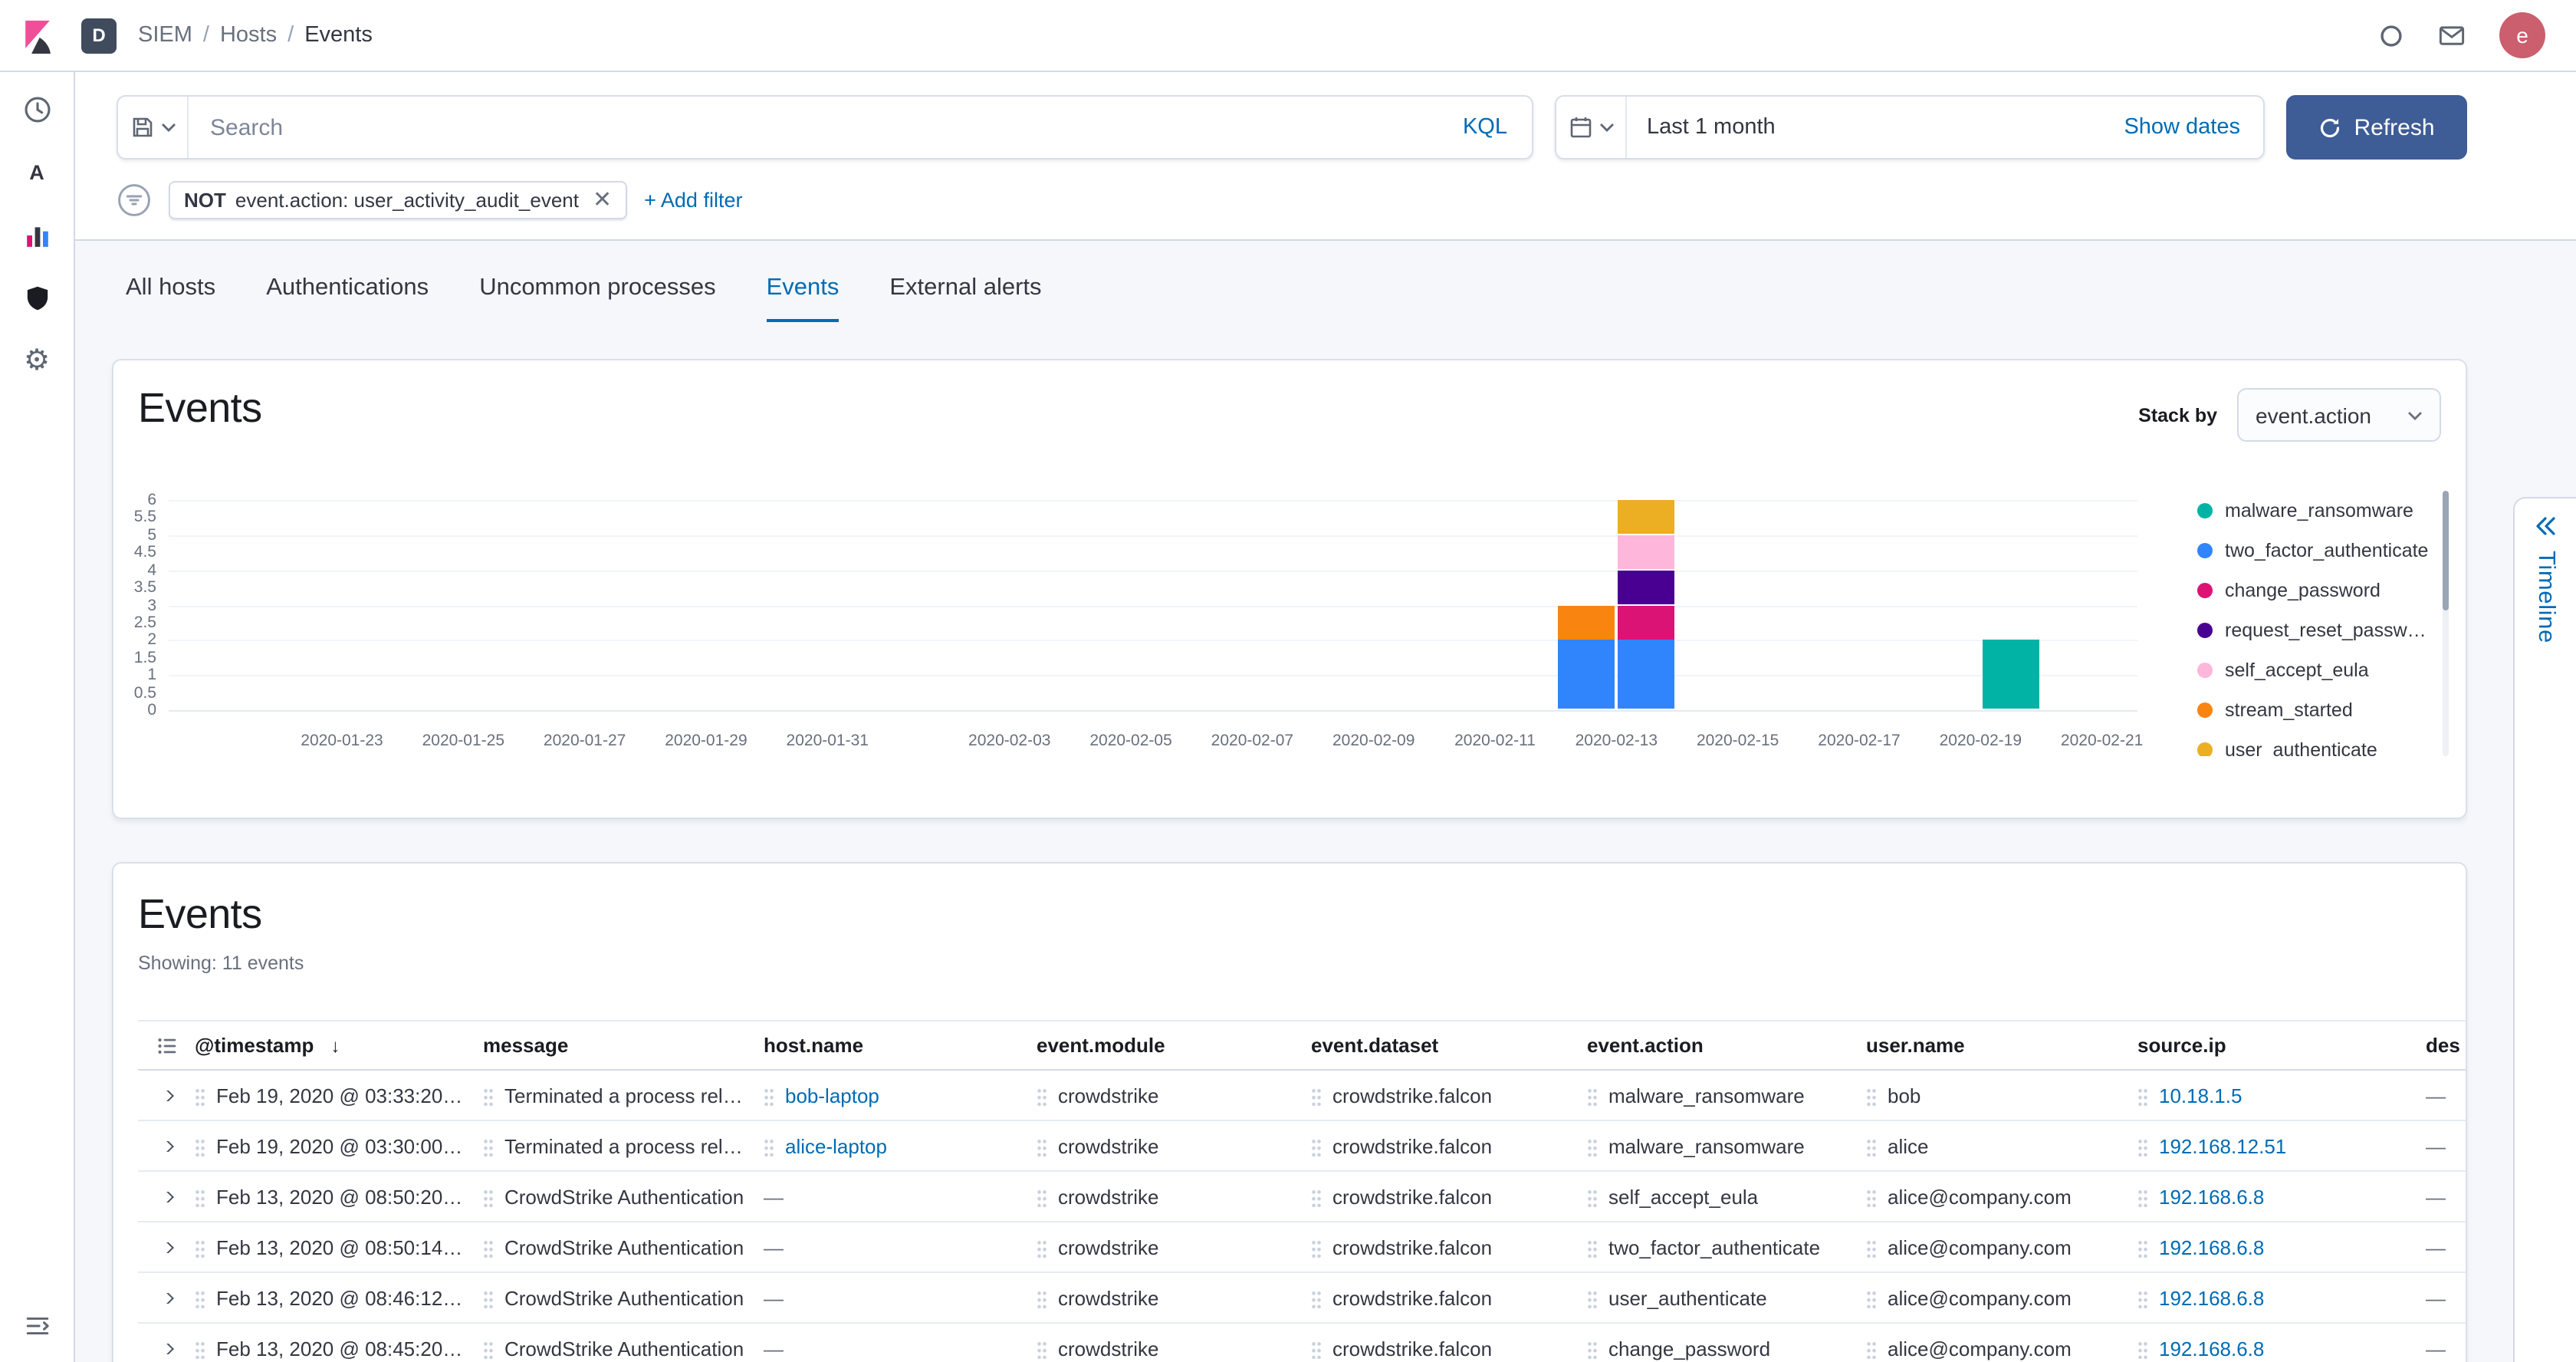 The image size is (2576, 1362). What do you see at coordinates (36, 297) in the screenshot?
I see `siem-icon` at bounding box center [36, 297].